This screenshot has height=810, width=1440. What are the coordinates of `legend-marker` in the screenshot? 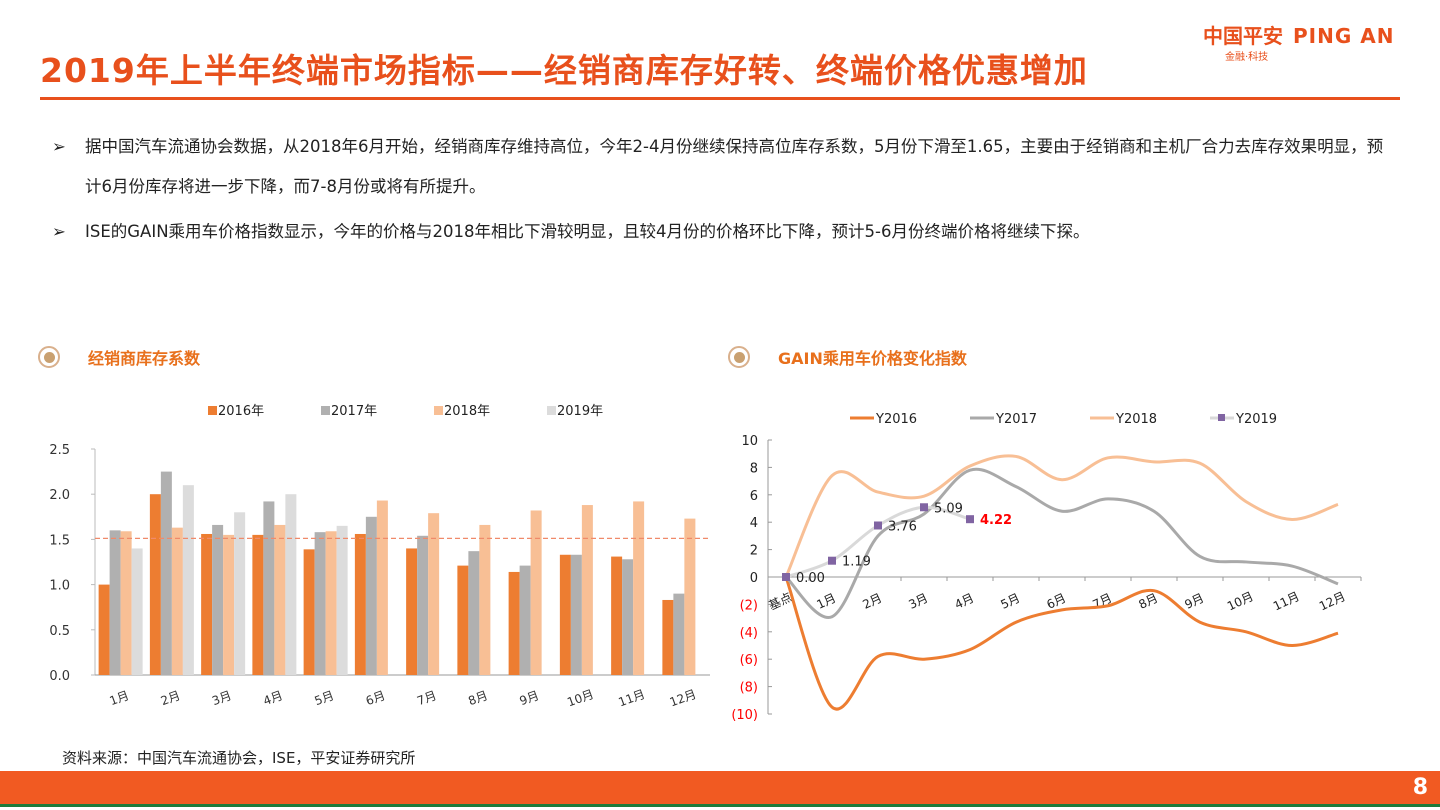 It's located at (1221, 417).